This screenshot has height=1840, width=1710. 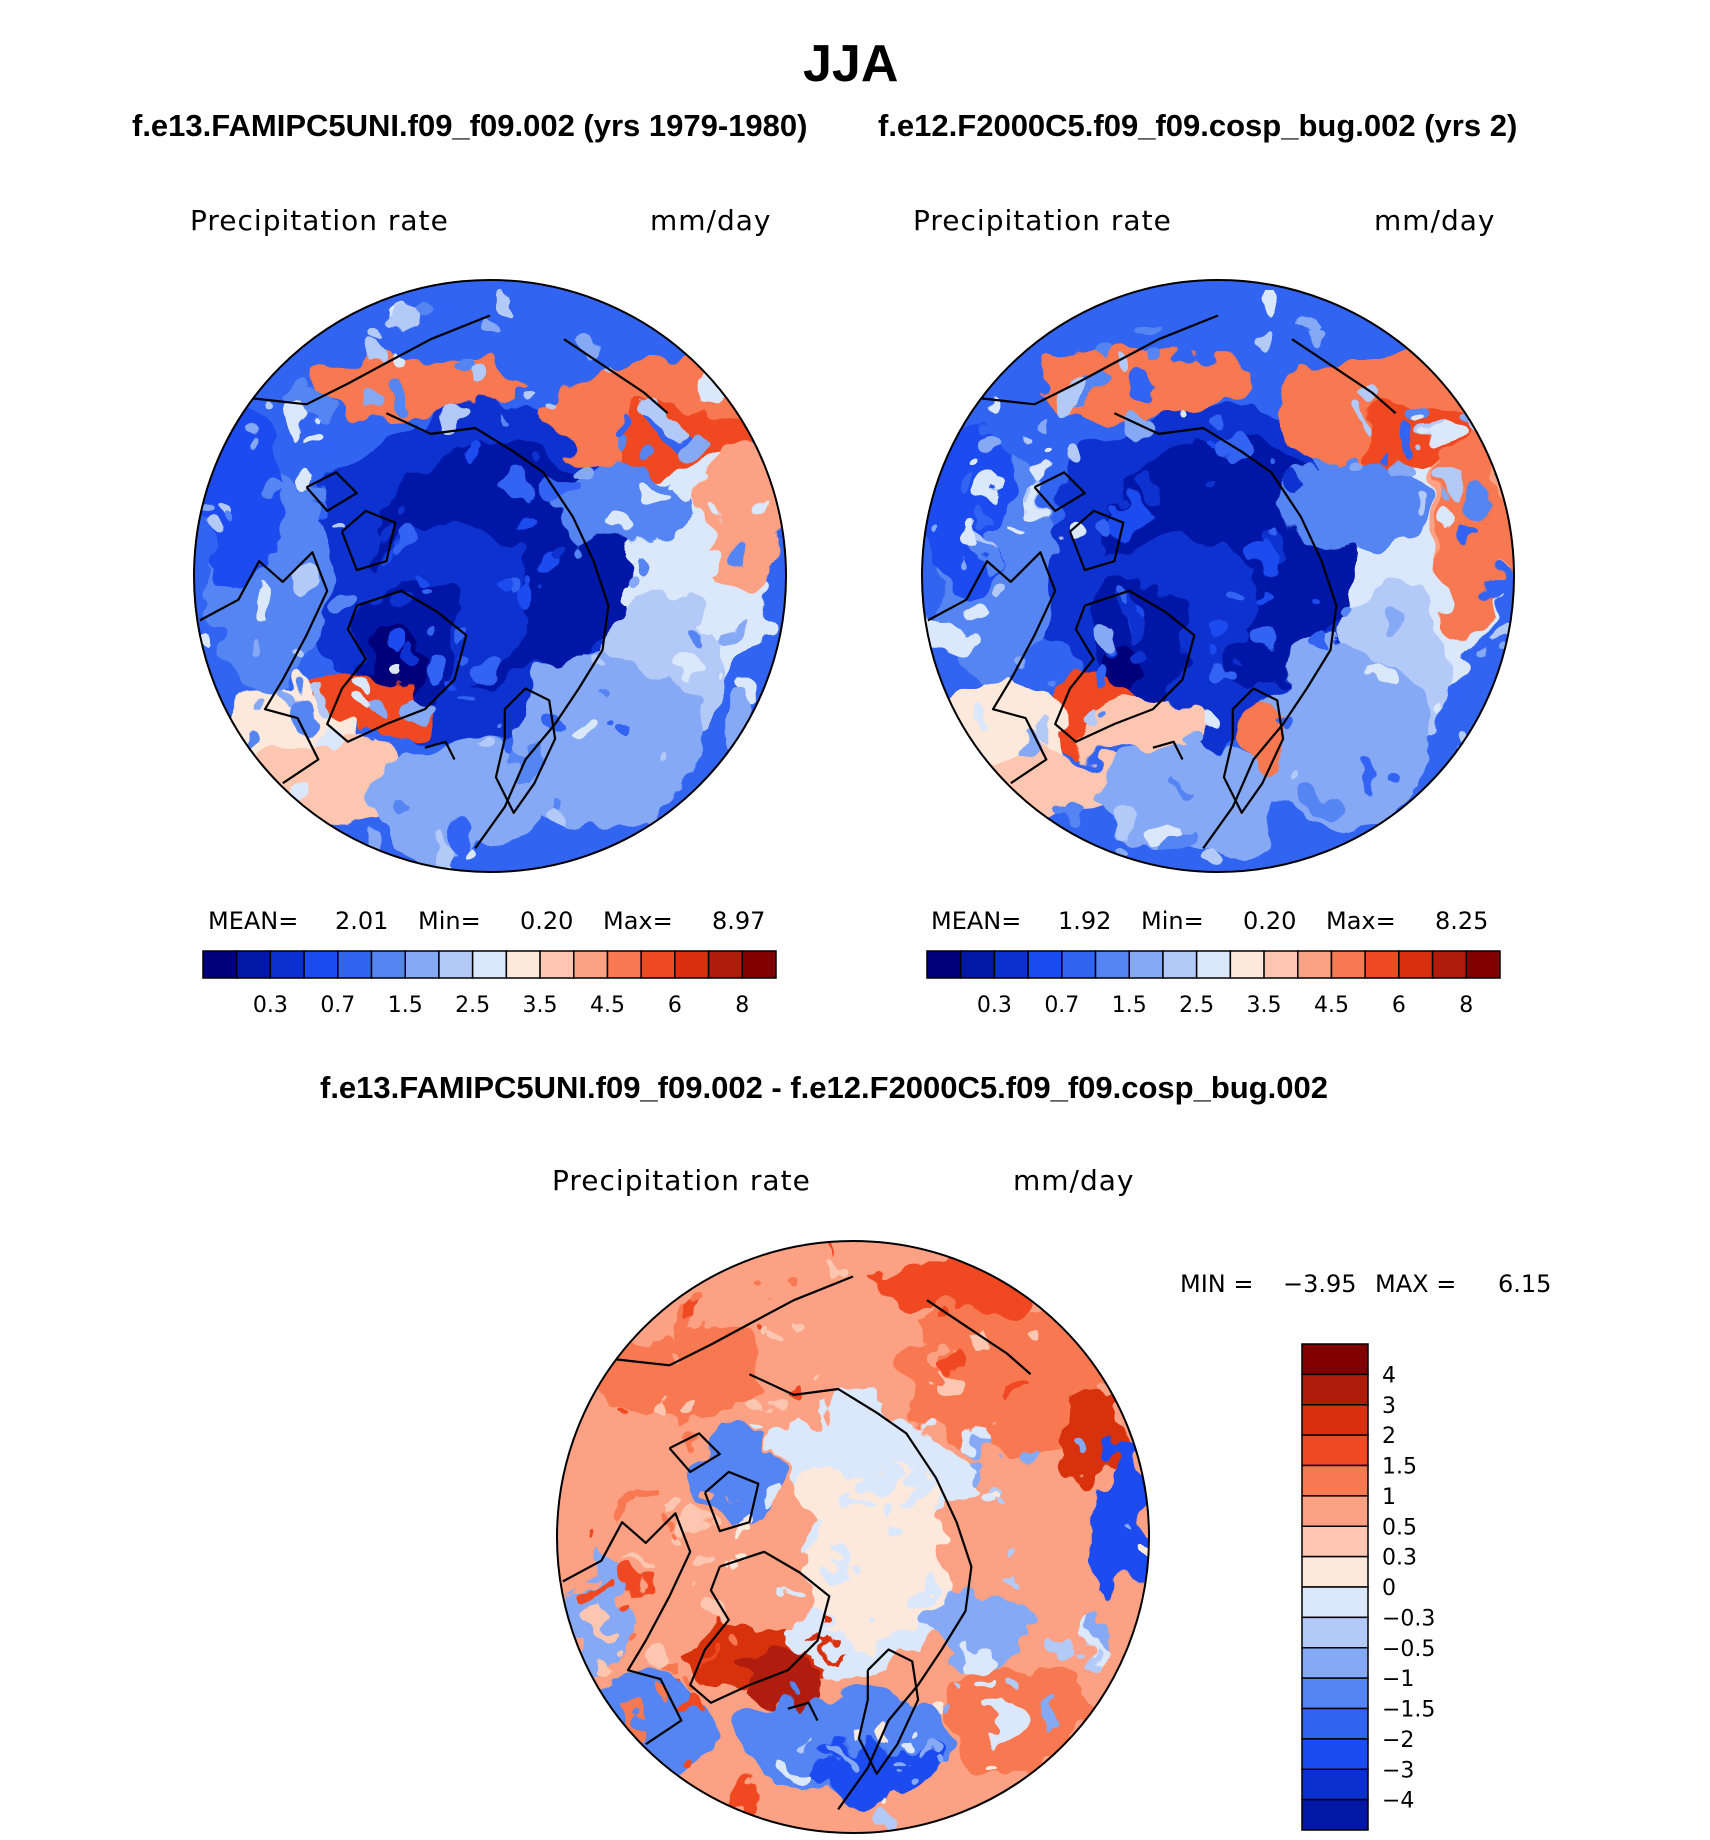 I want to click on diff-colorbar-tick-label: 0.5, so click(x=1399, y=1527).